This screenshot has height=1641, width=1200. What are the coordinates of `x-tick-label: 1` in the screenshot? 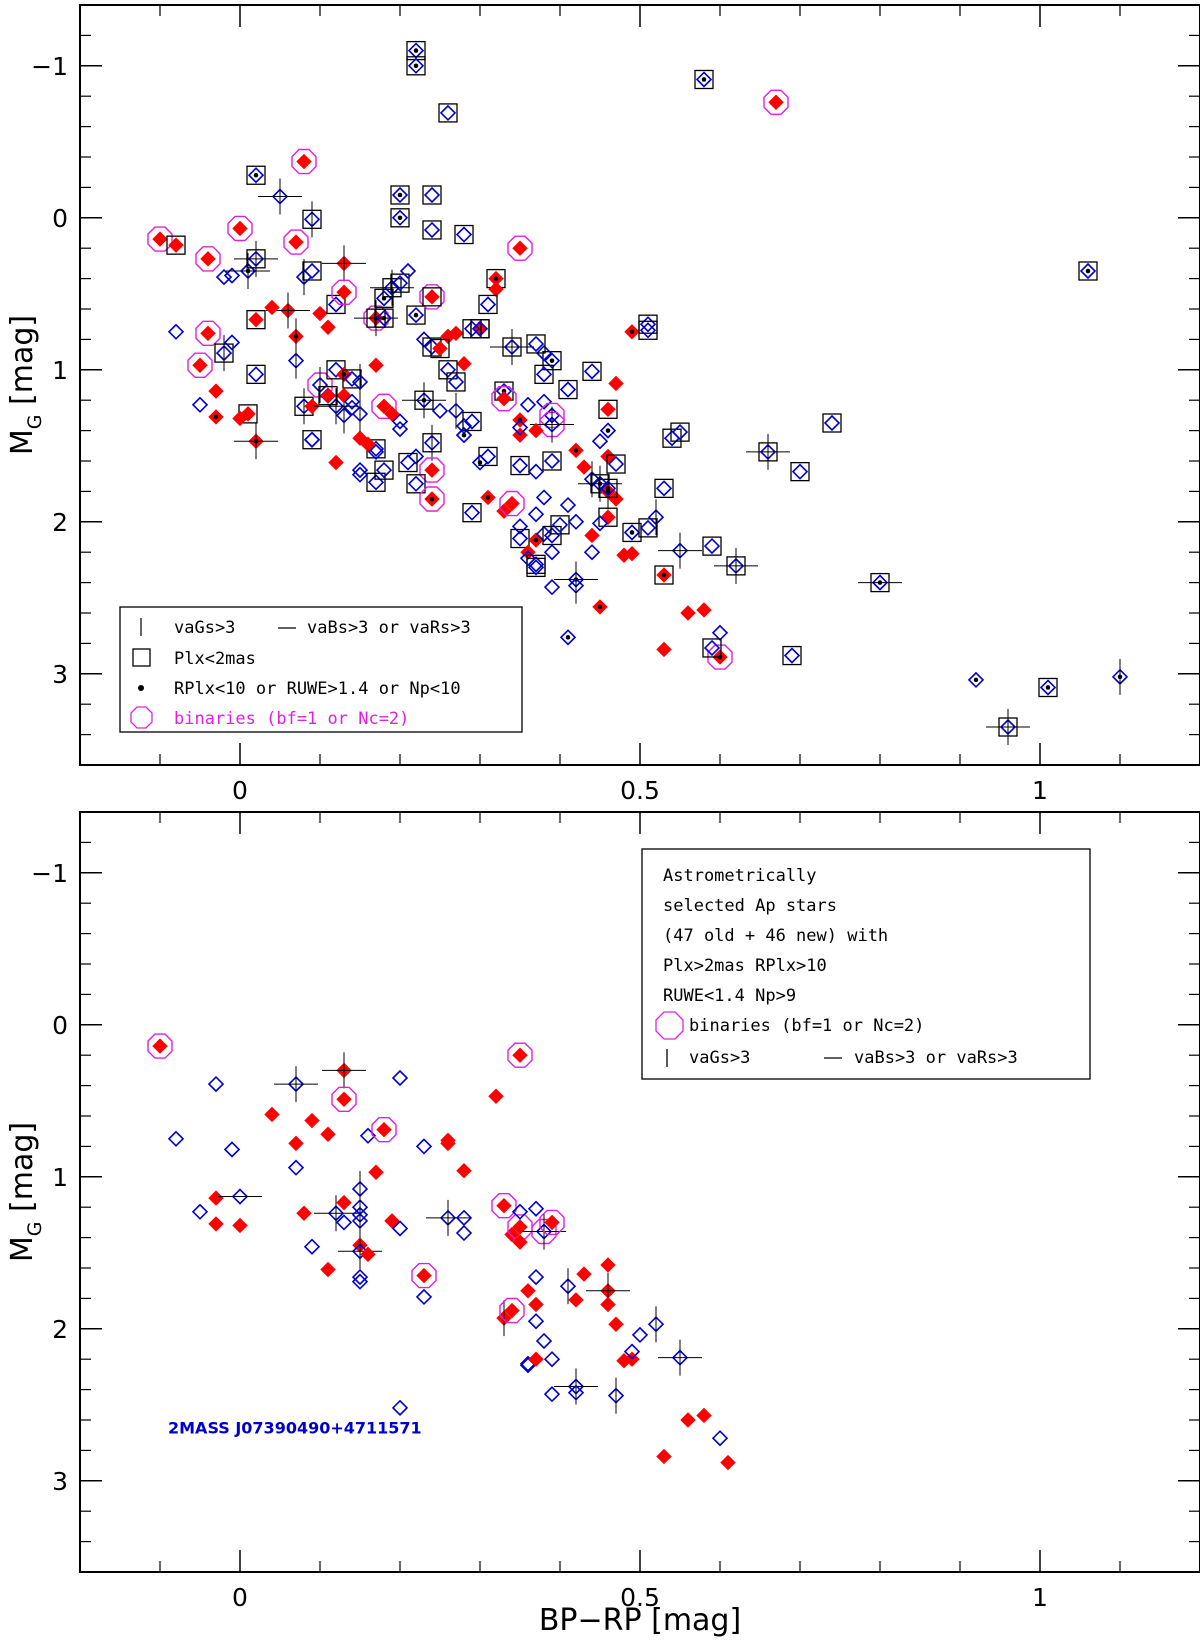 It's located at (1040, 790).